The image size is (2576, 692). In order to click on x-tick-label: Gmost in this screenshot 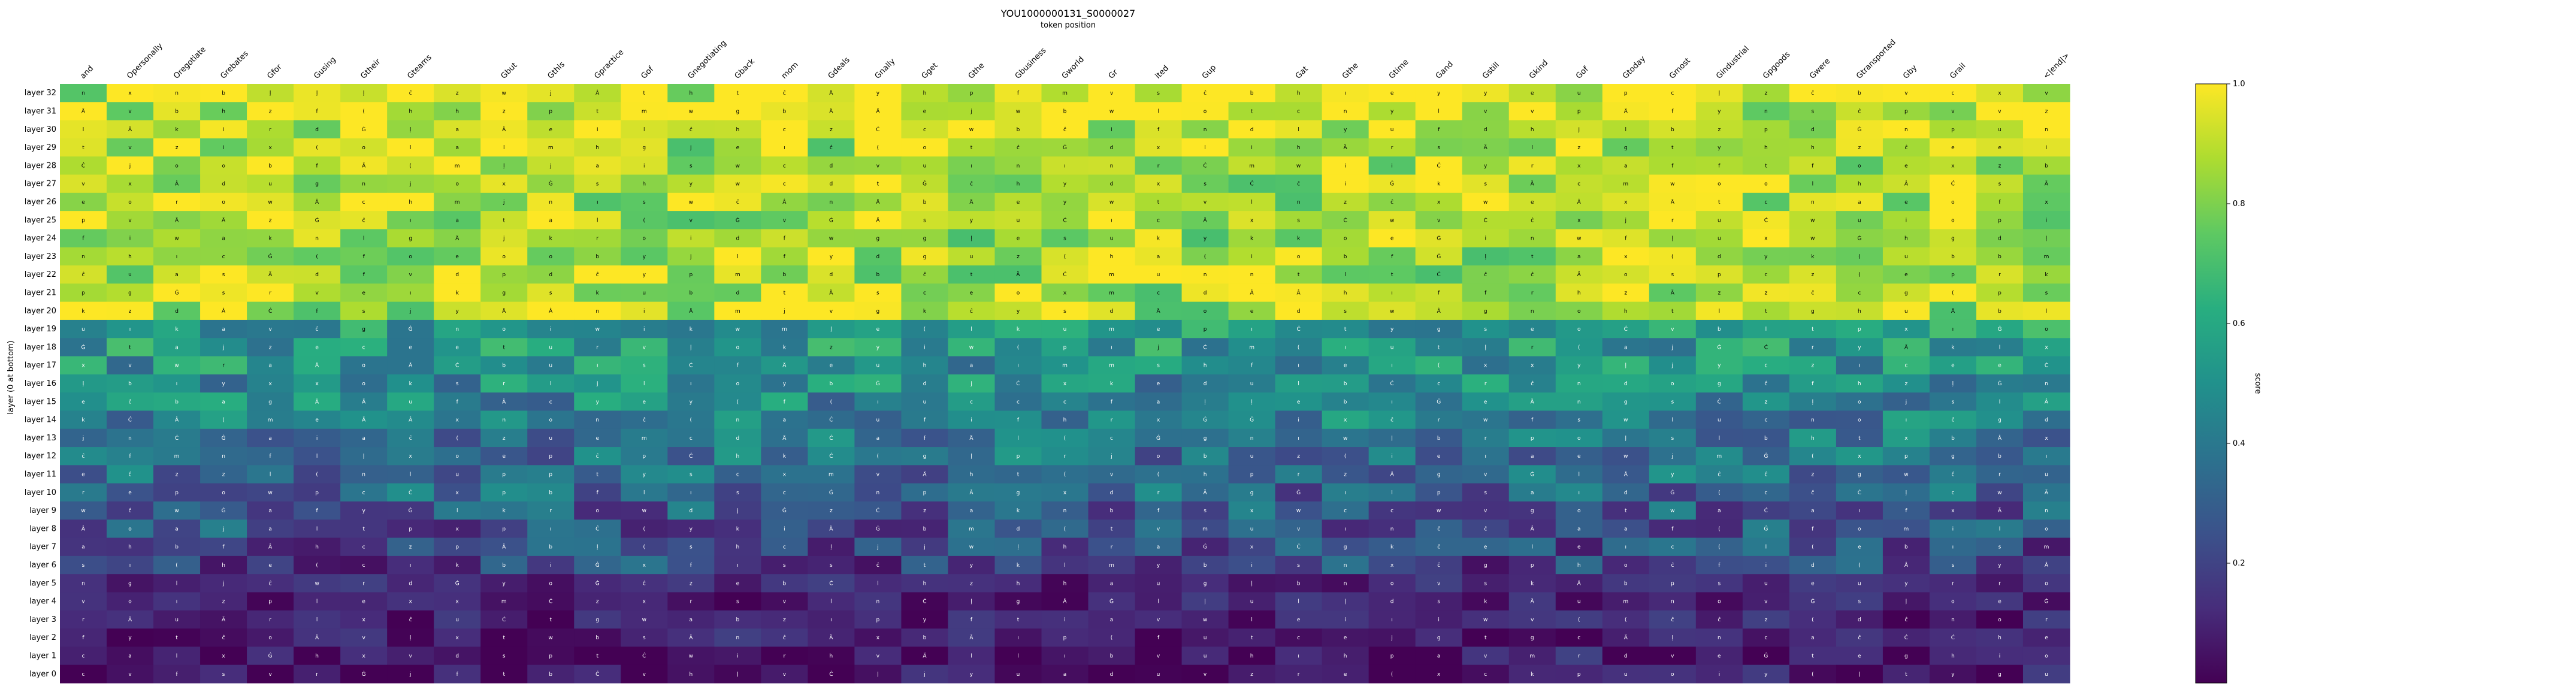, I will do `click(1680, 68)`.